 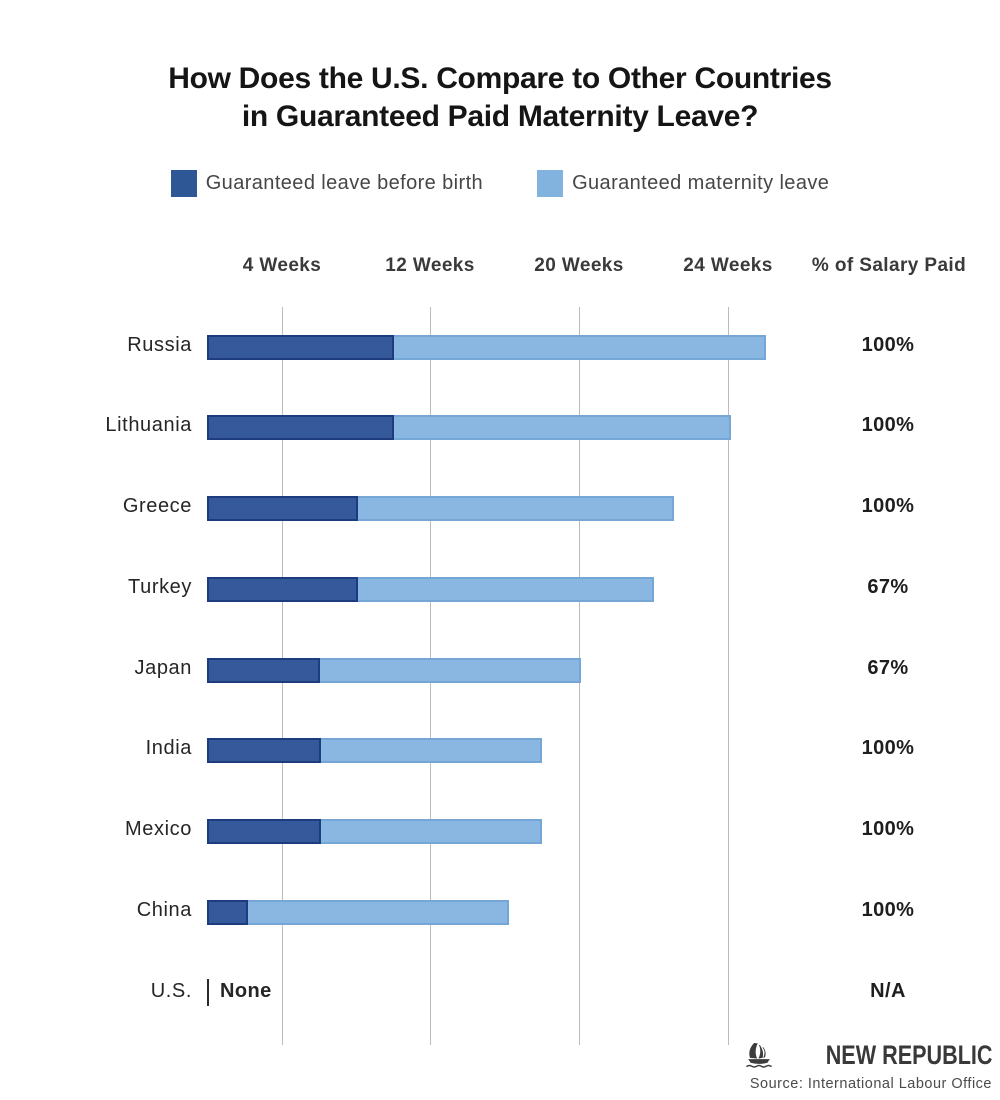 What do you see at coordinates (758, 1055) in the screenshot?
I see `sailing-ship-icon` at bounding box center [758, 1055].